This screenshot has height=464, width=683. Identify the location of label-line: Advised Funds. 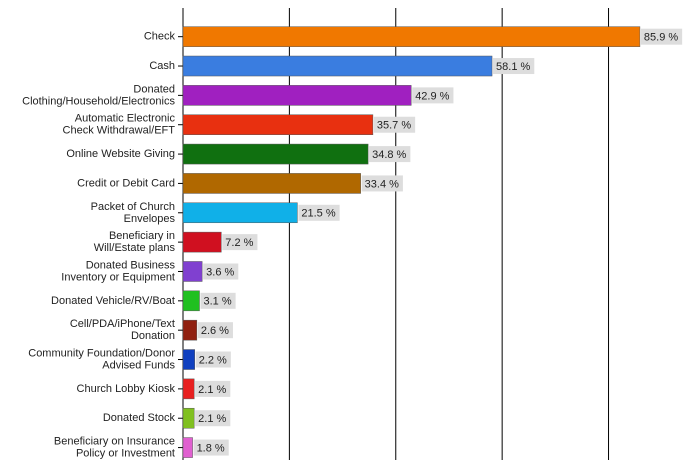
(138, 365).